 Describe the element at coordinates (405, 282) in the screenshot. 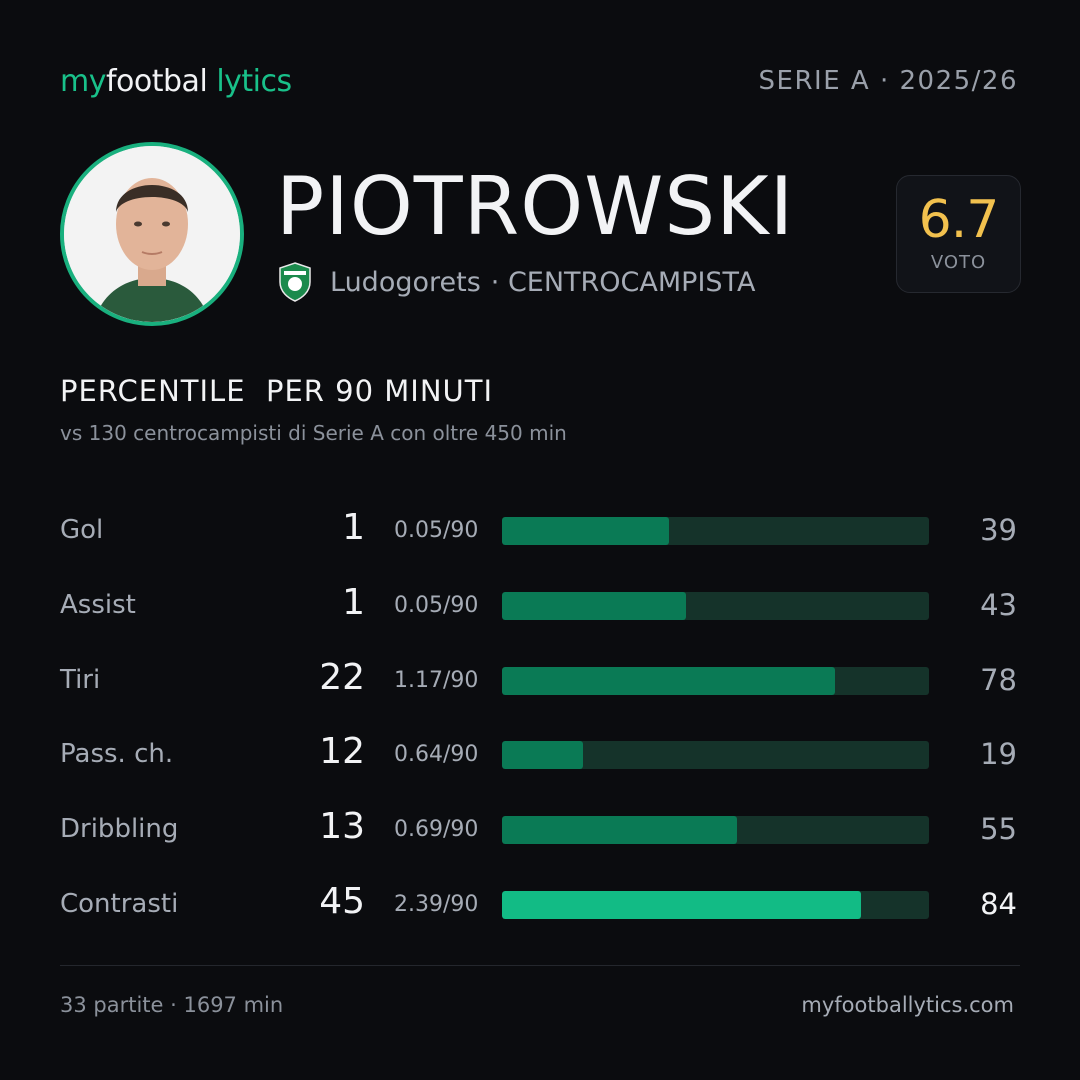

I see `club: Ludogorets` at that location.